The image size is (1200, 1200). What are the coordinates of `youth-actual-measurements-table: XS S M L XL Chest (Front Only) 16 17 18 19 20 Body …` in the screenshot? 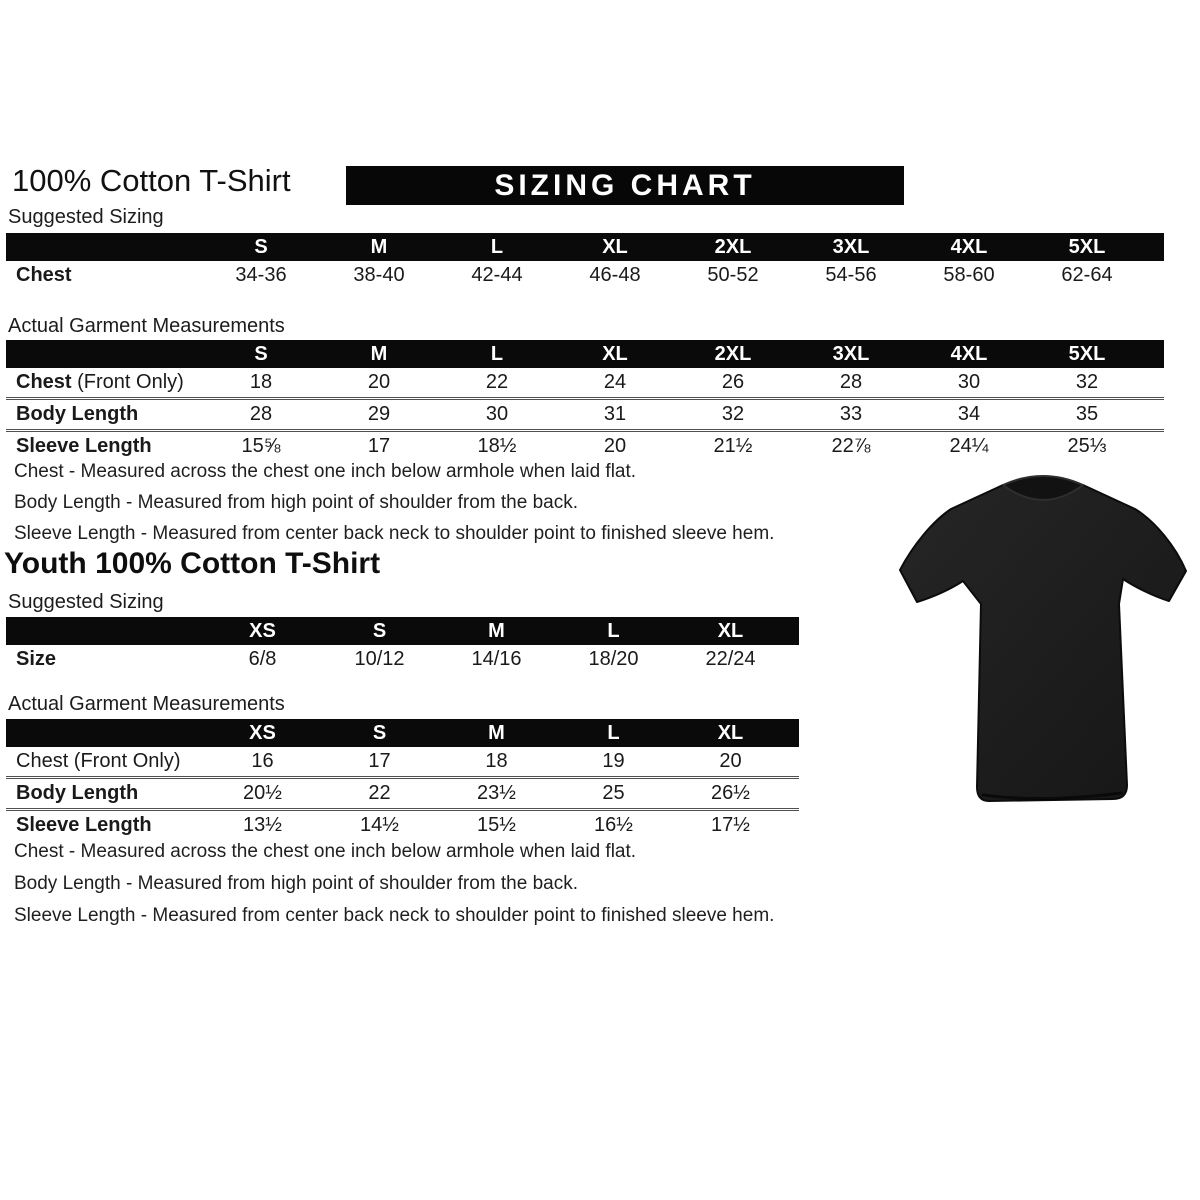 It's located at (402, 779).